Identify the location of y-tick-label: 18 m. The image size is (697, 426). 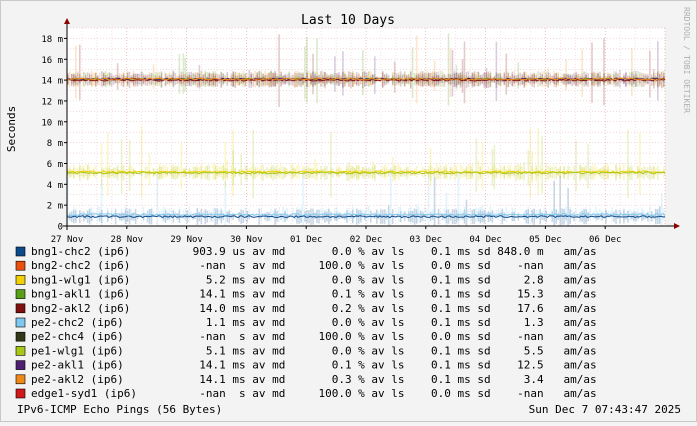
(52, 40).